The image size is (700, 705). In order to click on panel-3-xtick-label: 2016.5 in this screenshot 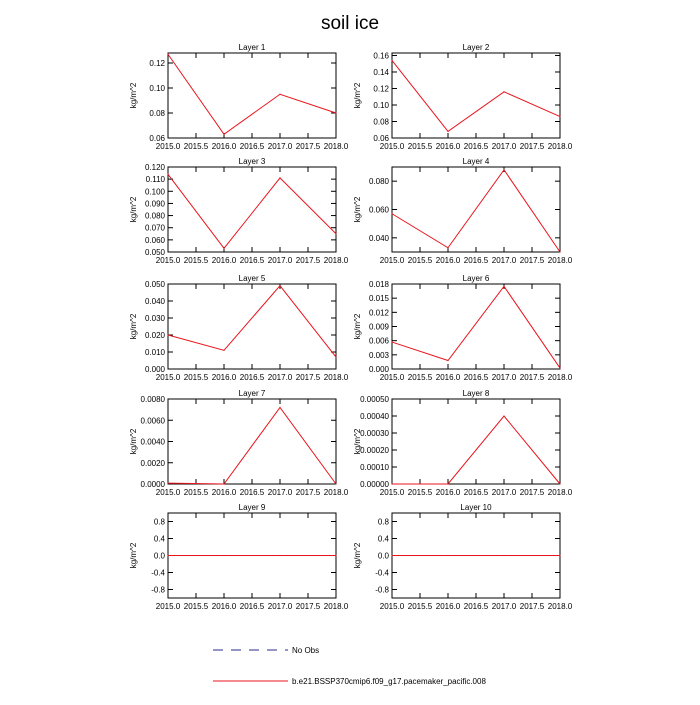, I will do `click(252, 260)`.